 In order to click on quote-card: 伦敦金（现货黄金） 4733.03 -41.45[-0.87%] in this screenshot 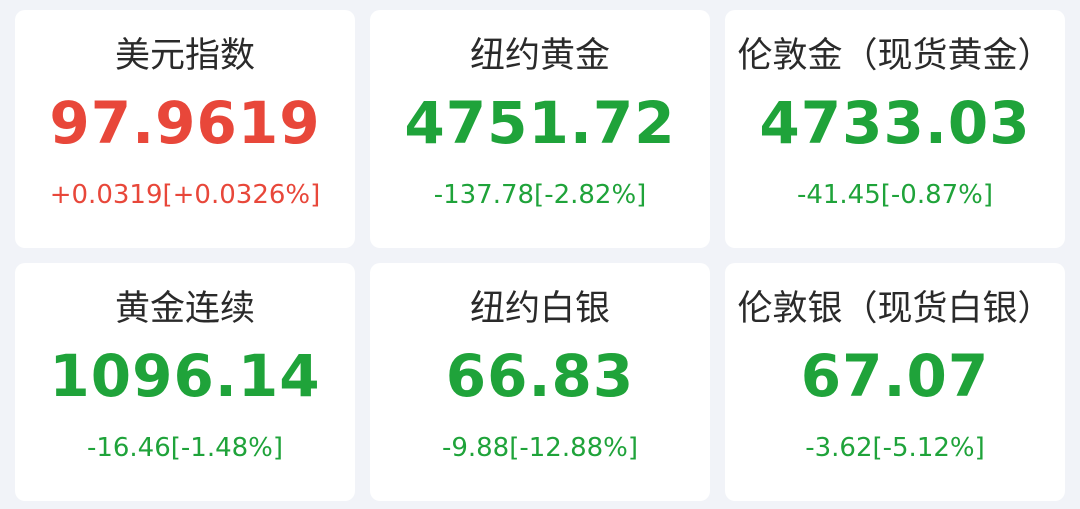, I will do `click(895, 129)`.